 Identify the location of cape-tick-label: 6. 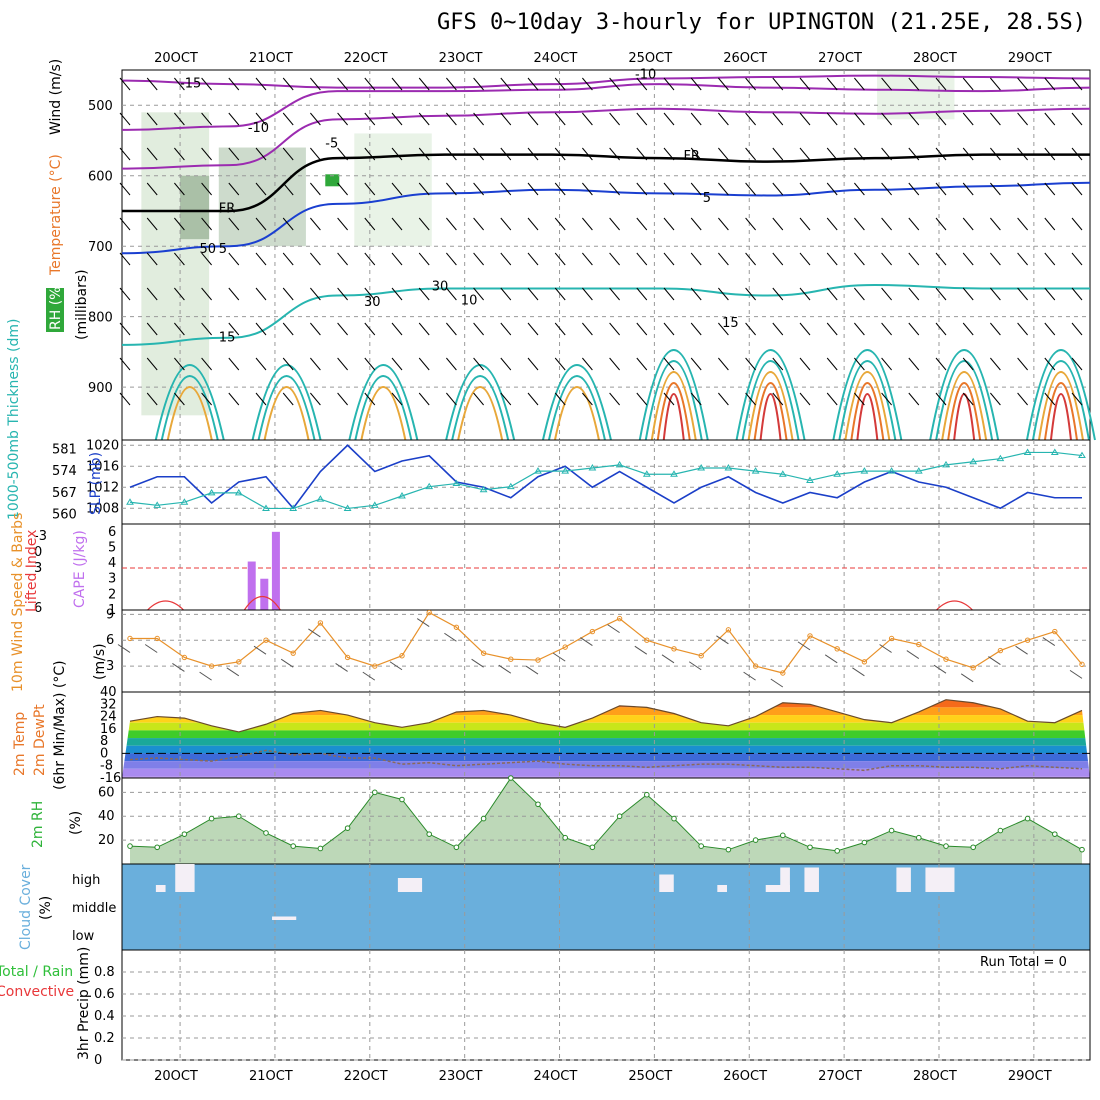
(112, 532).